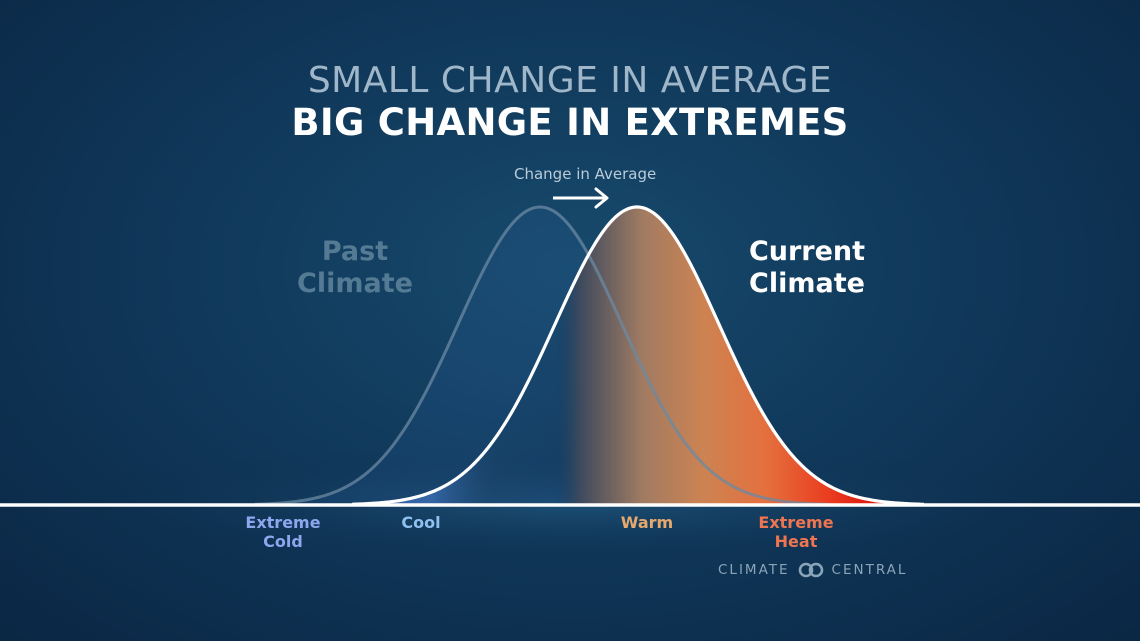 The image size is (1140, 641). Describe the element at coordinates (355, 267) in the screenshot. I see `past-climate-label: Past Climate` at that location.